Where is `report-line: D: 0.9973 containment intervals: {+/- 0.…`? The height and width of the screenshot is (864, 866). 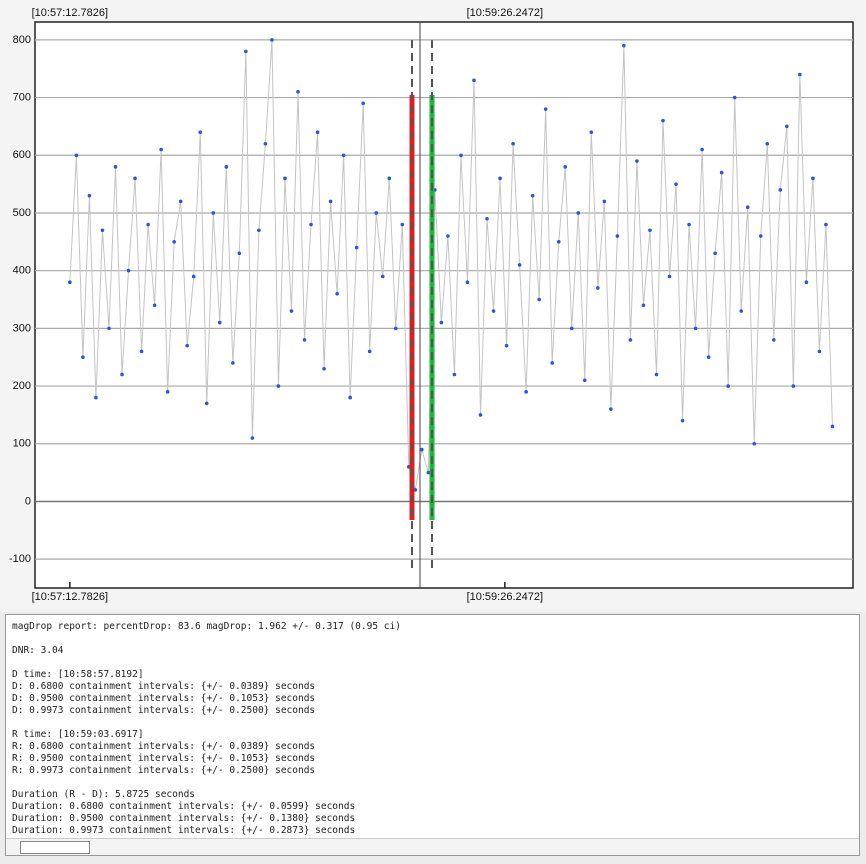 report-line: D: 0.9973 containment intervals: {+/- 0.… is located at coordinates (164, 710).